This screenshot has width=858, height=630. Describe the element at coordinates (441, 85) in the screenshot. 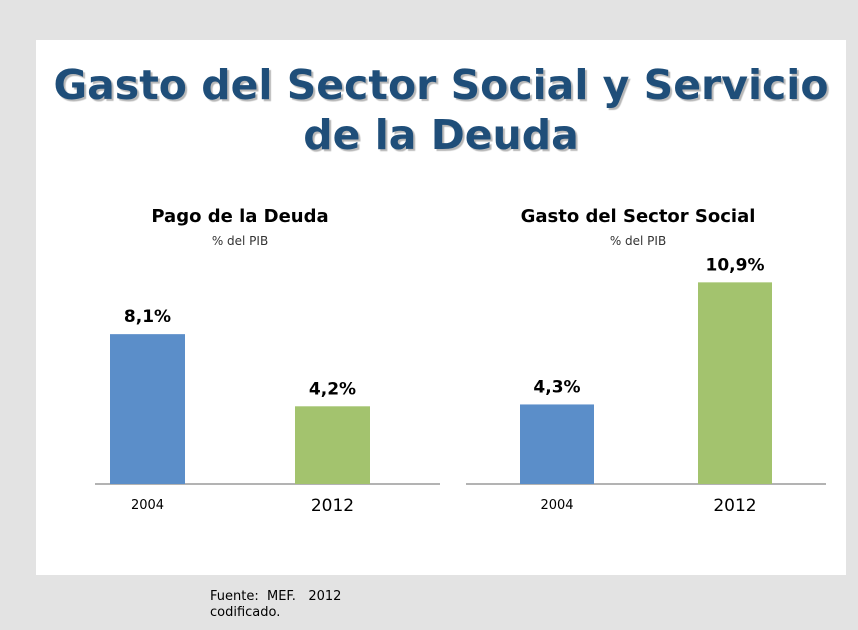

I see `page-title-line-1: Gasto del Sector Social y Servicio` at that location.